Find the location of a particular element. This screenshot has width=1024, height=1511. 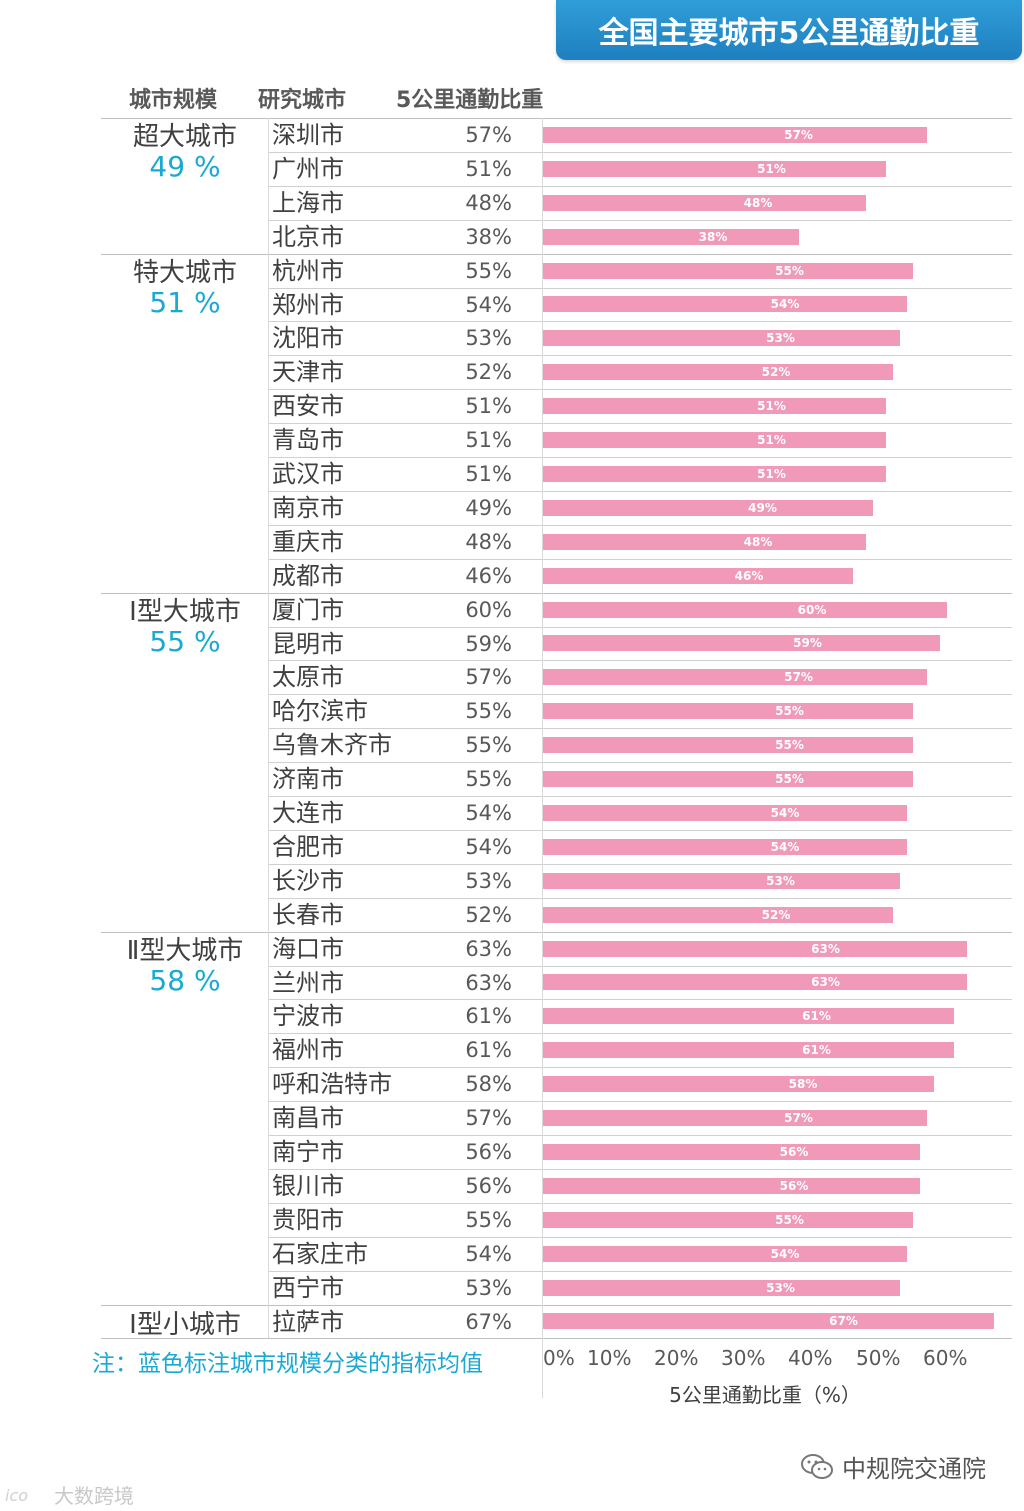

group-average: 58 % is located at coordinates (185, 980).